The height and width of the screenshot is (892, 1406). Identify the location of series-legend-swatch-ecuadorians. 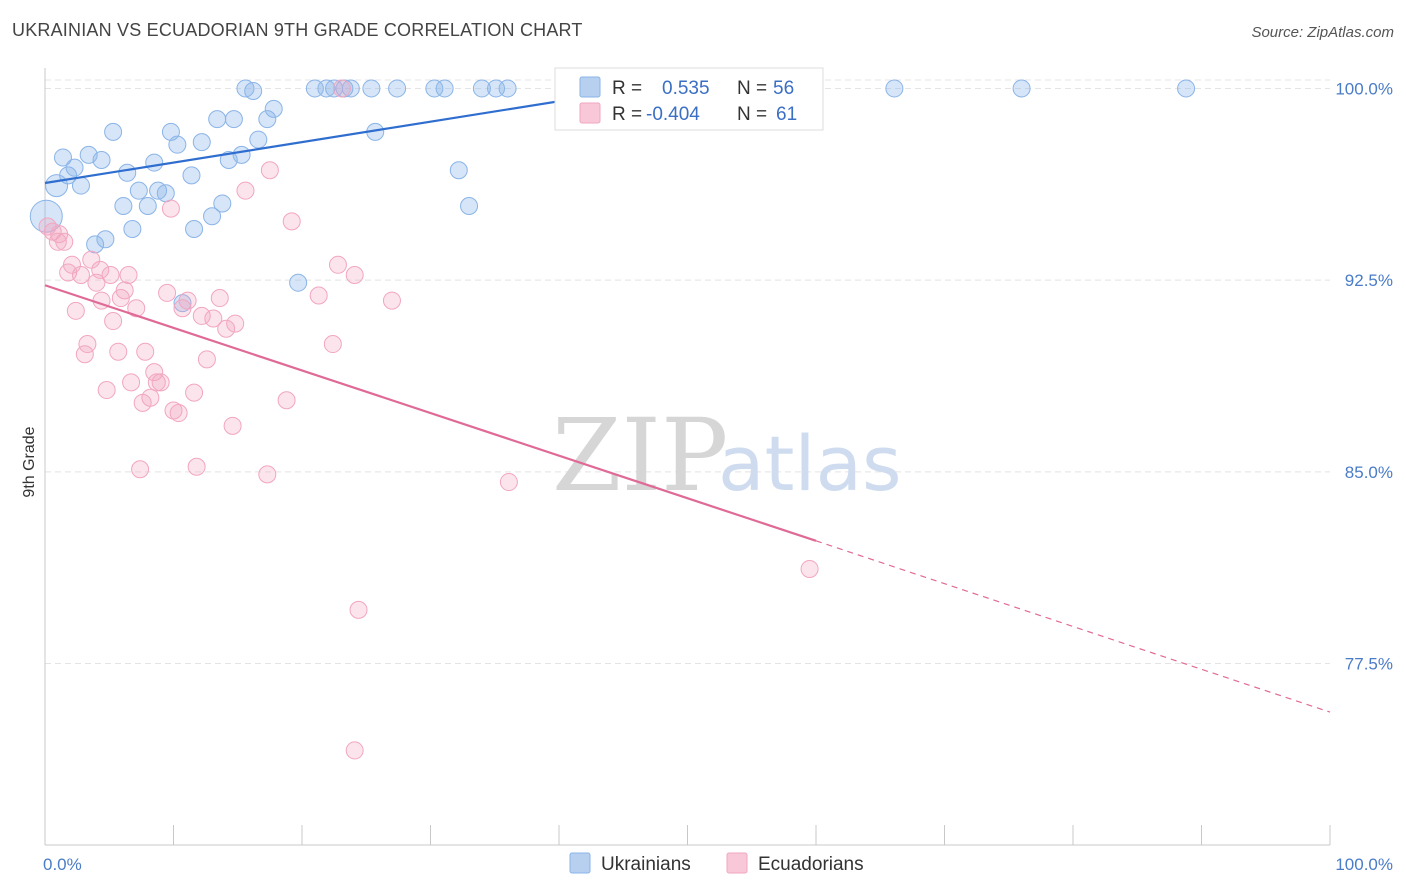
(737, 863).